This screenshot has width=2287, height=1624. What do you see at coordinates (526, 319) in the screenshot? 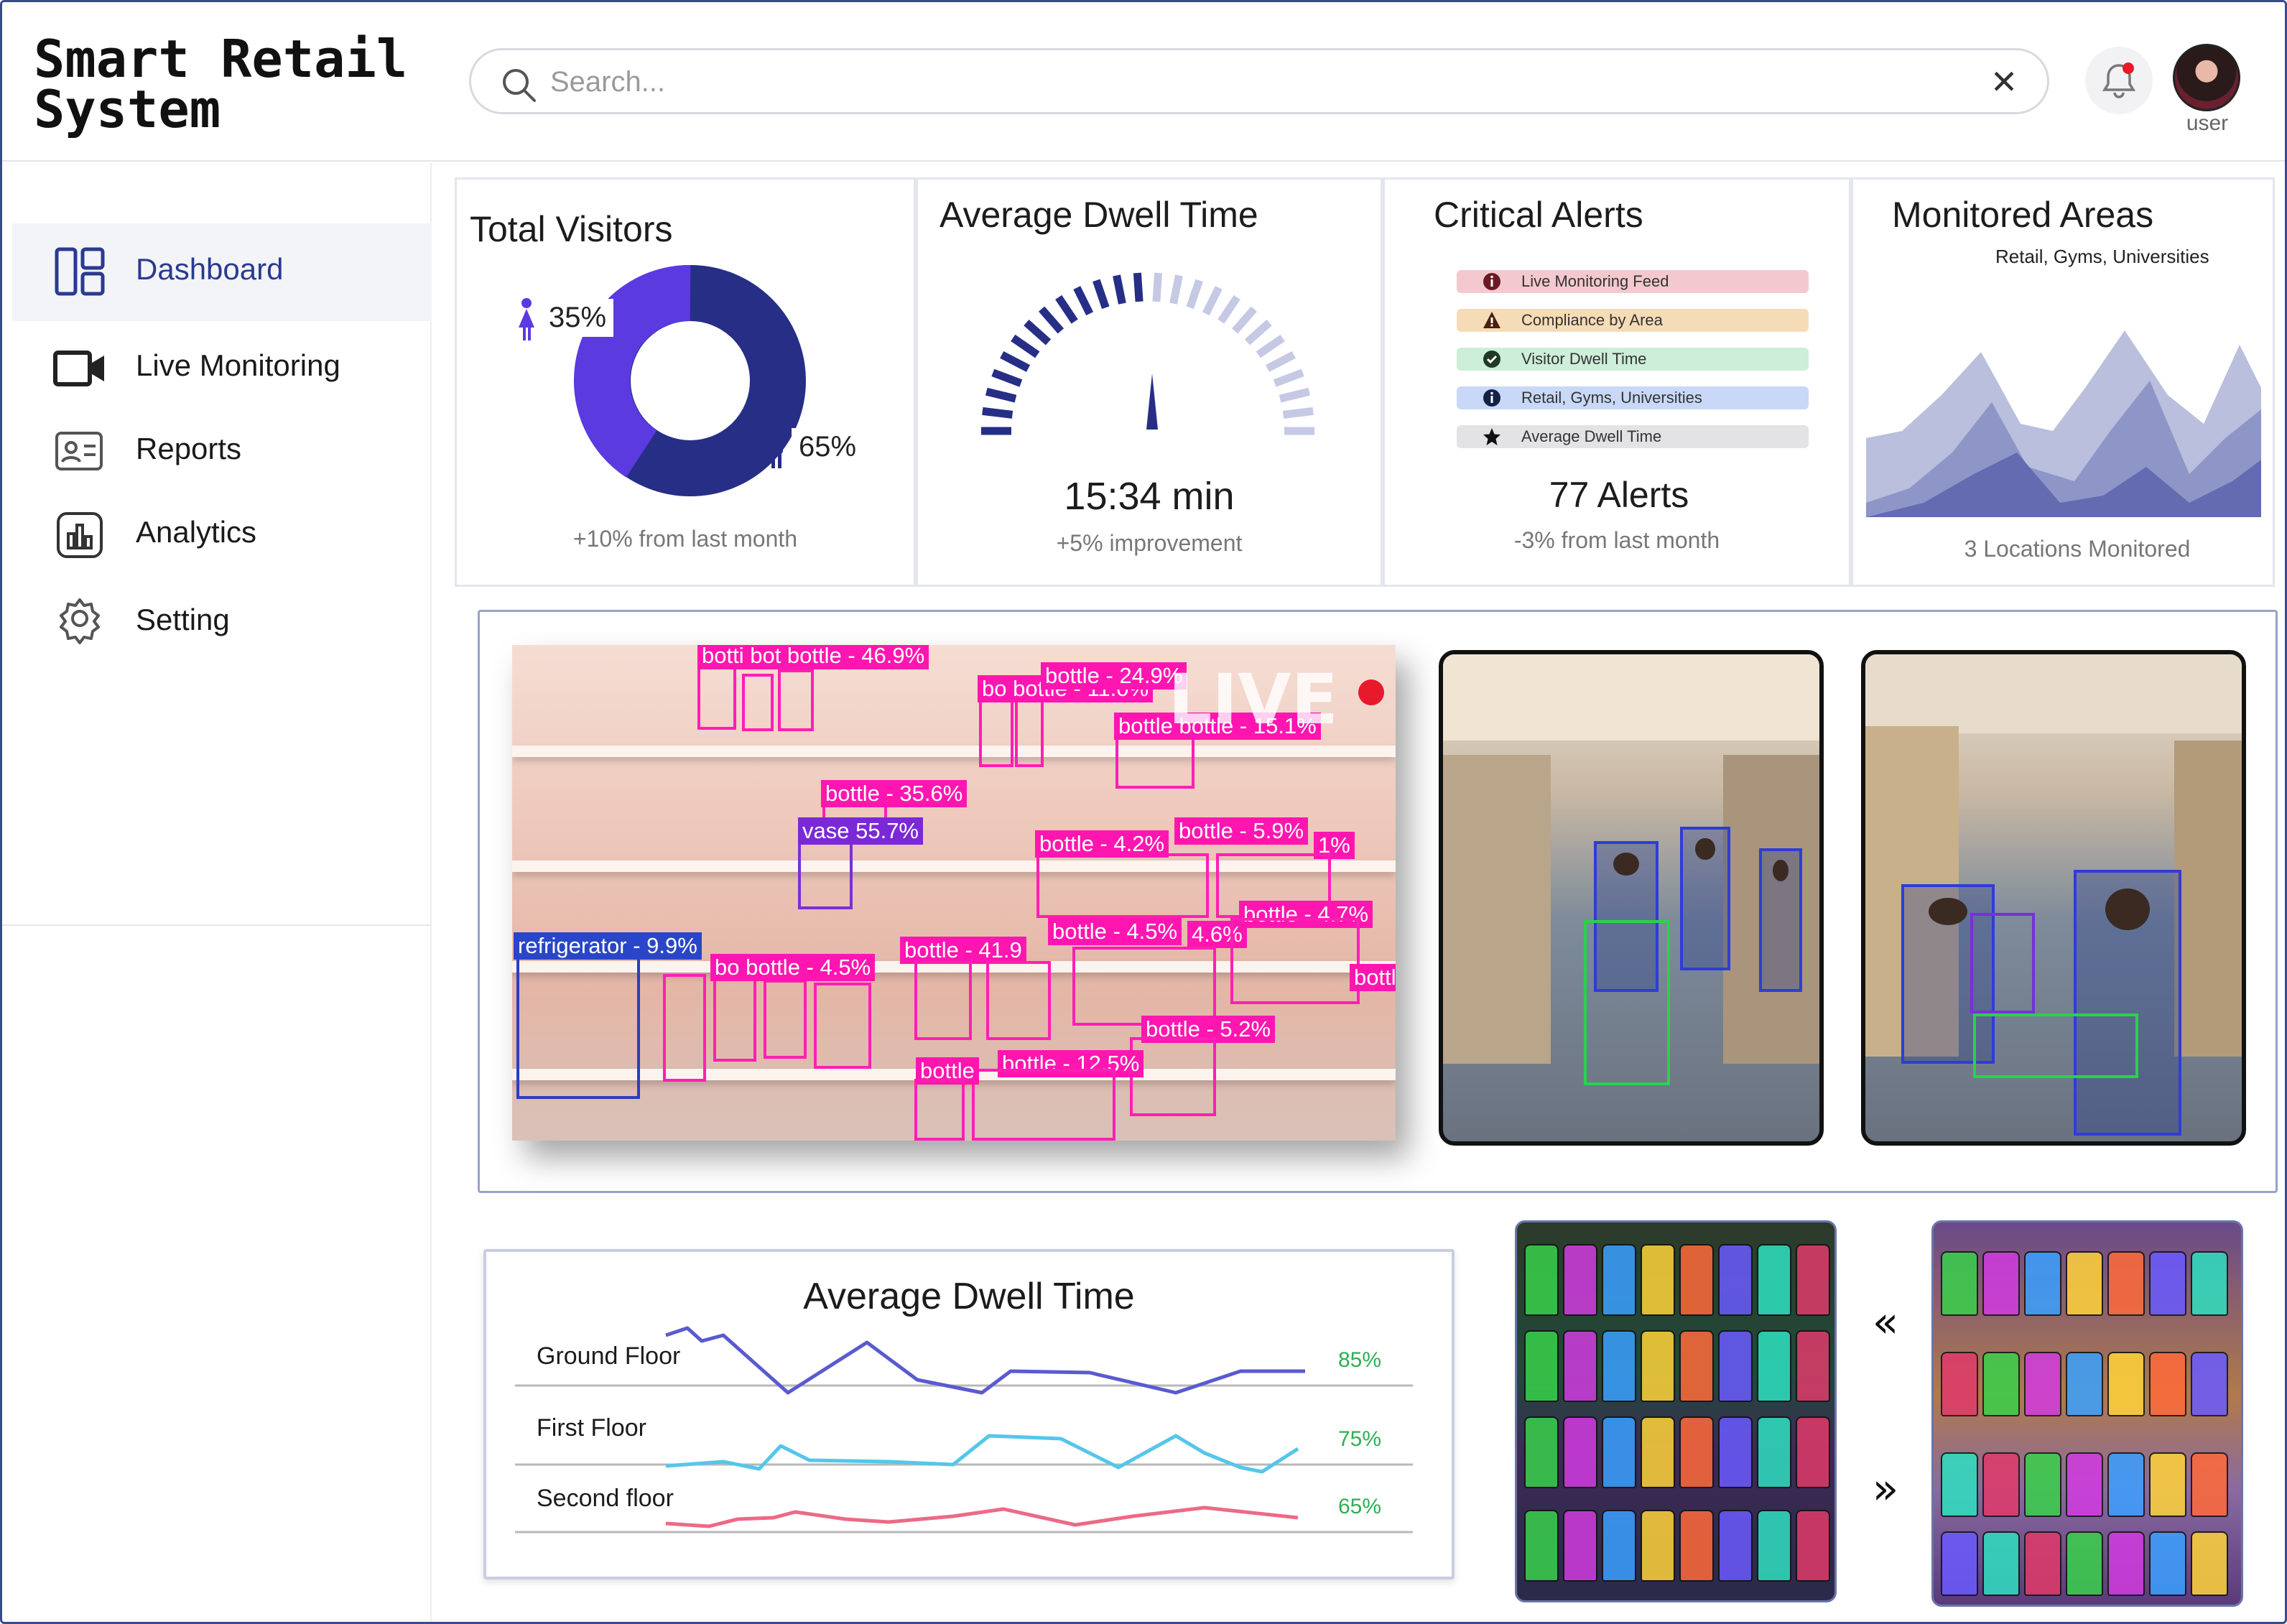
I see `female-icon` at bounding box center [526, 319].